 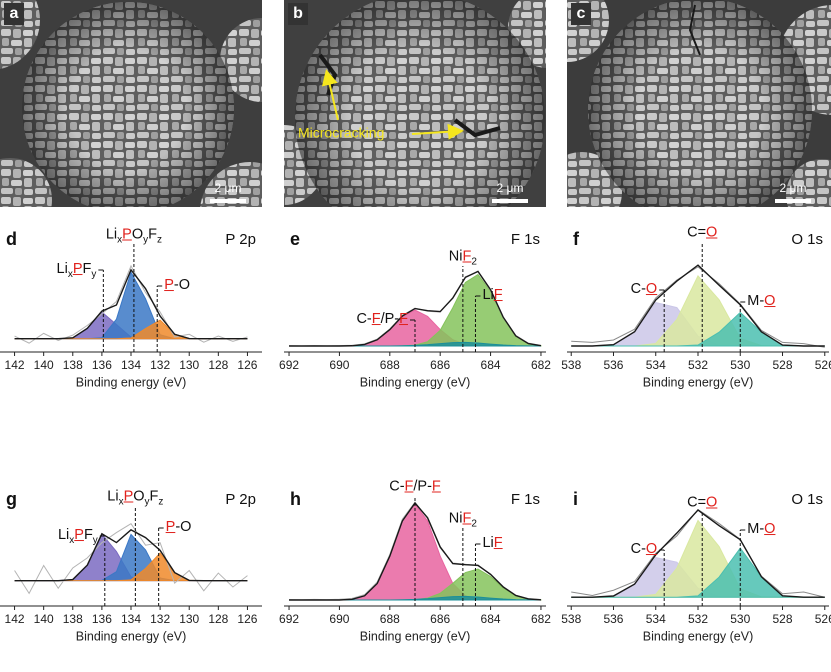 What do you see at coordinates (694, 30) in the screenshot?
I see `crack` at bounding box center [694, 30].